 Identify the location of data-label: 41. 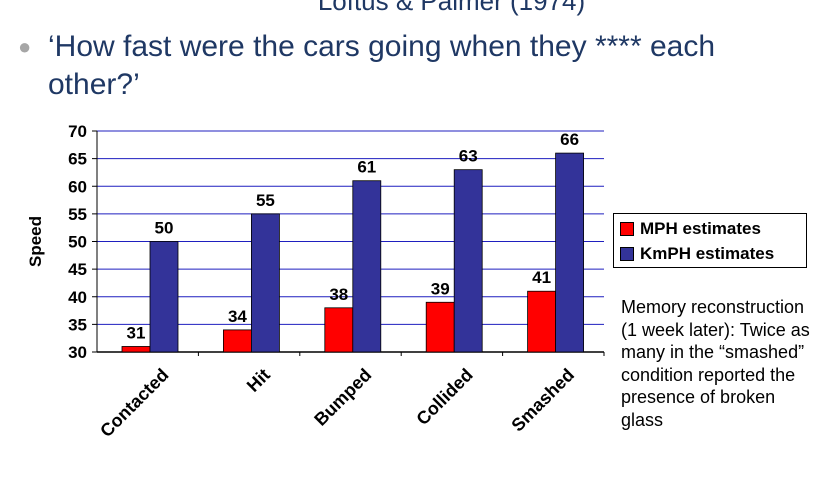
(541, 277).